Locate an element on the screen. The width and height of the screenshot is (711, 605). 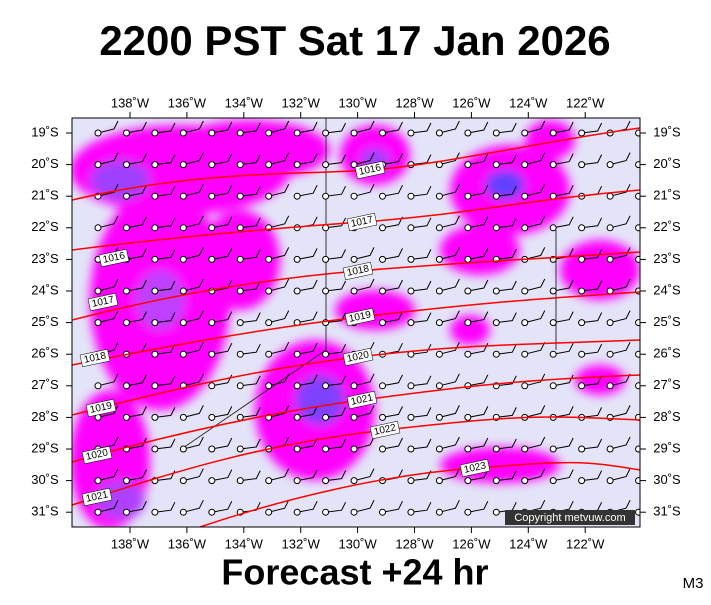
lon-label-top: 134˚W is located at coordinates (244, 102).